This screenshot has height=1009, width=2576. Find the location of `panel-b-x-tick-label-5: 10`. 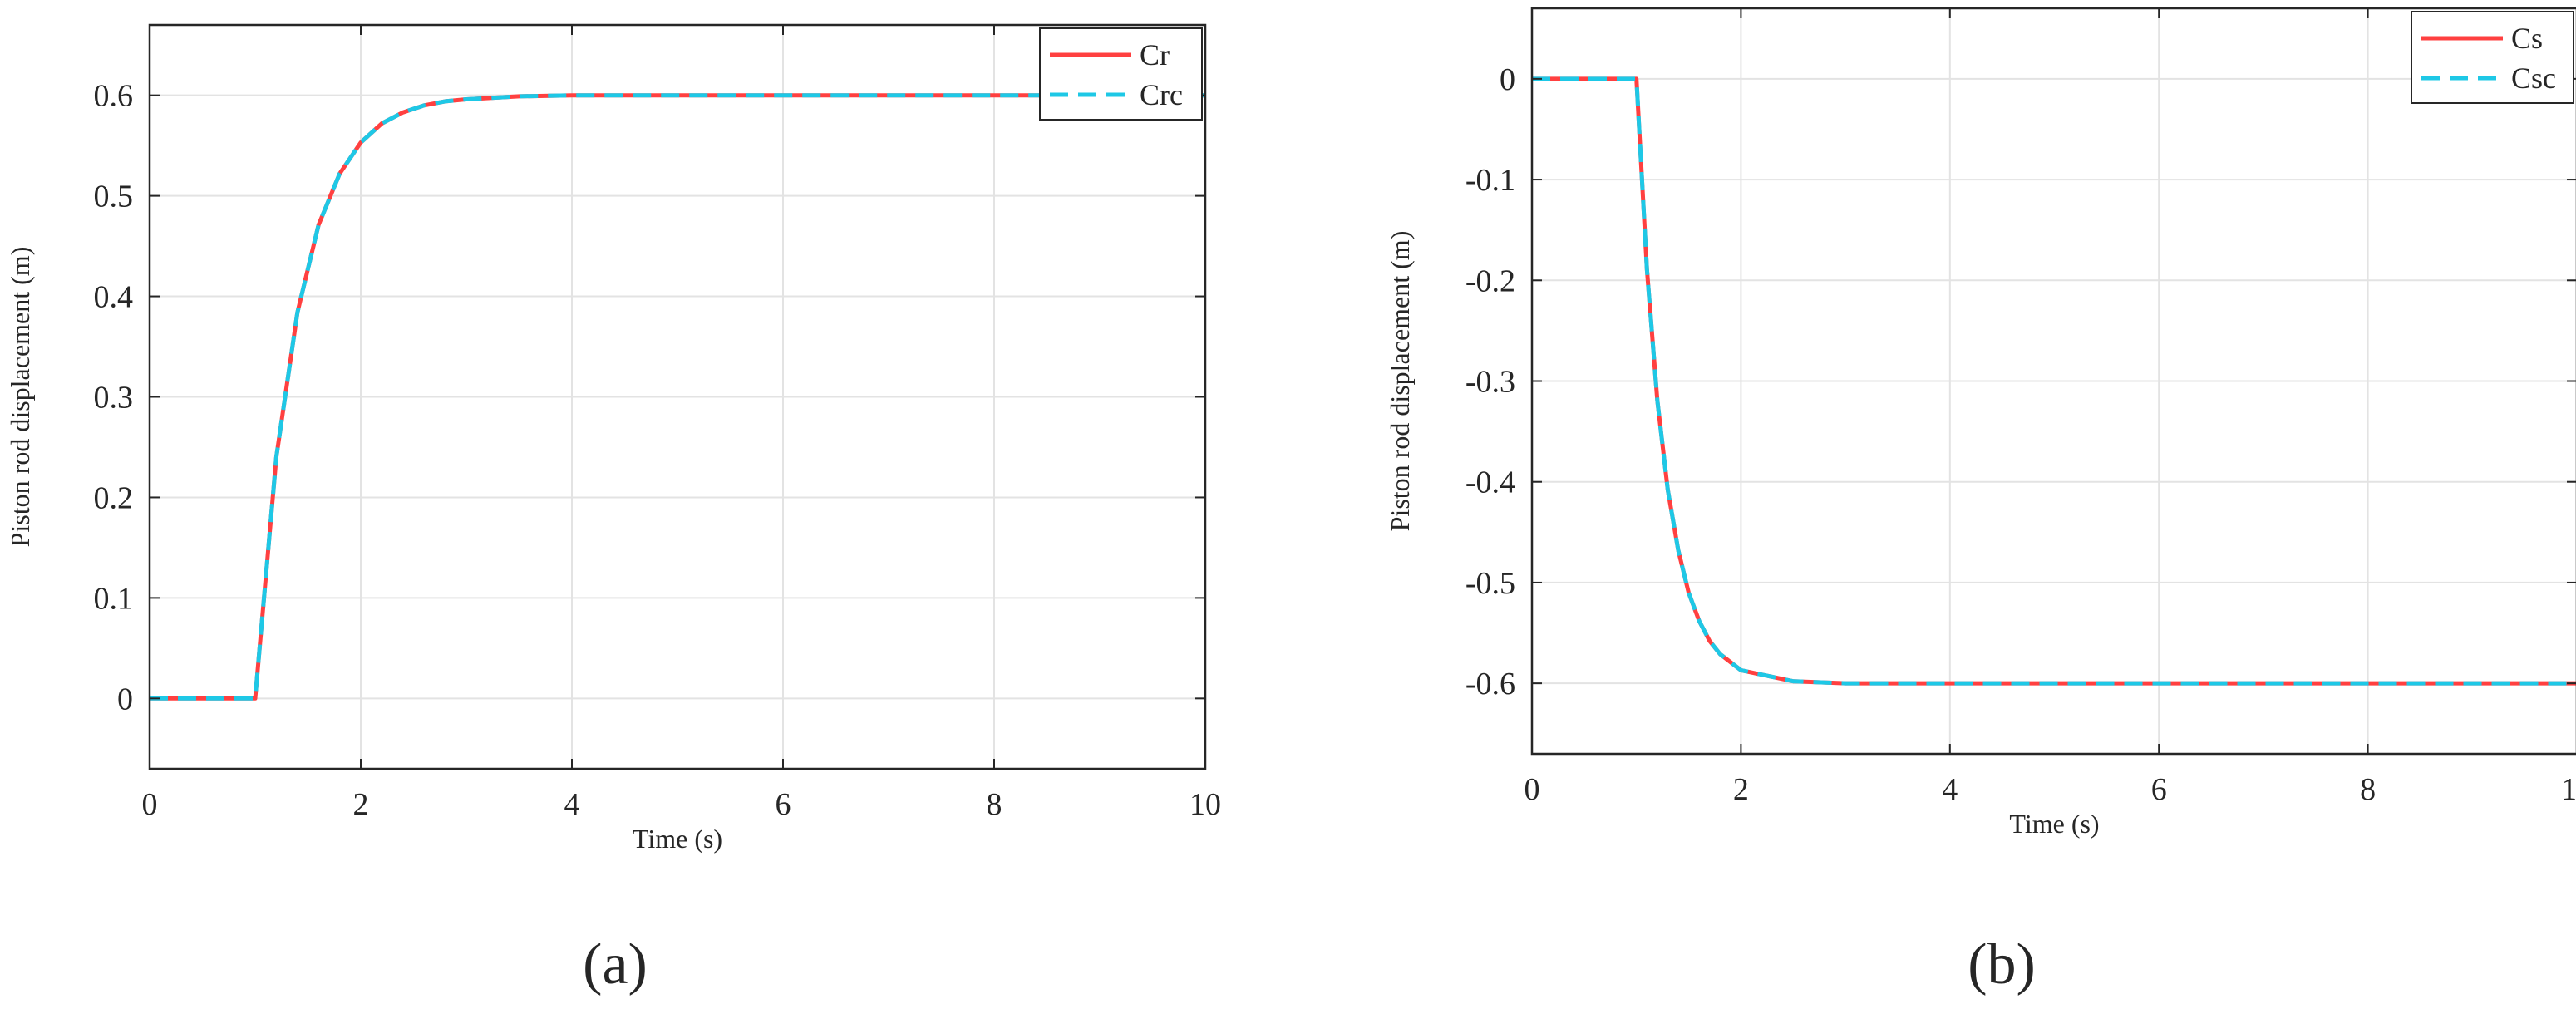

panel-b-x-tick-label-5: 10 is located at coordinates (2568, 789).